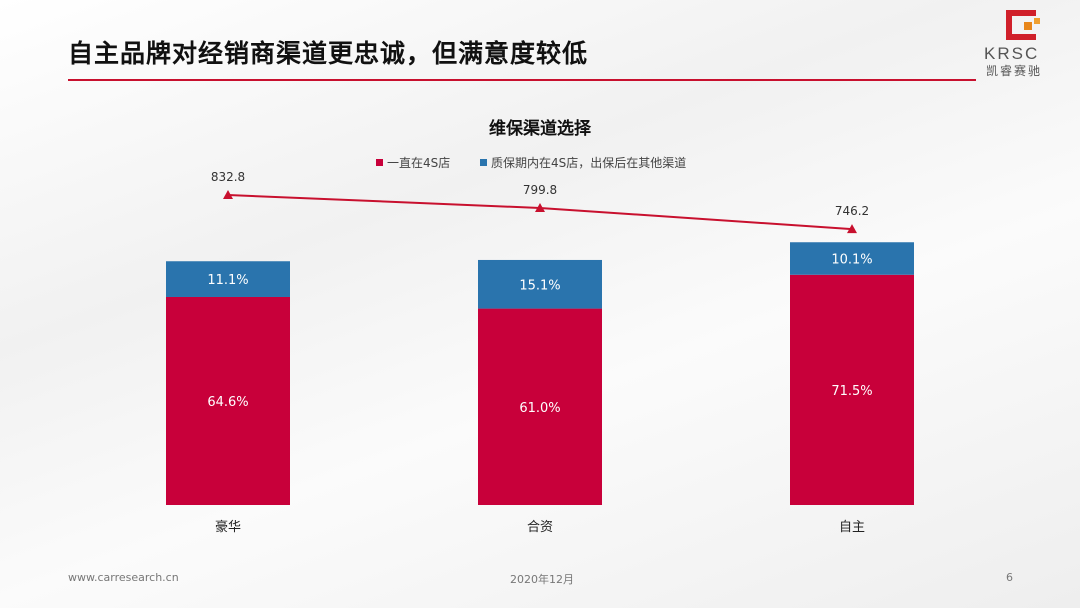 The image size is (1080, 608). I want to click on category-label: 自主, so click(852, 527).